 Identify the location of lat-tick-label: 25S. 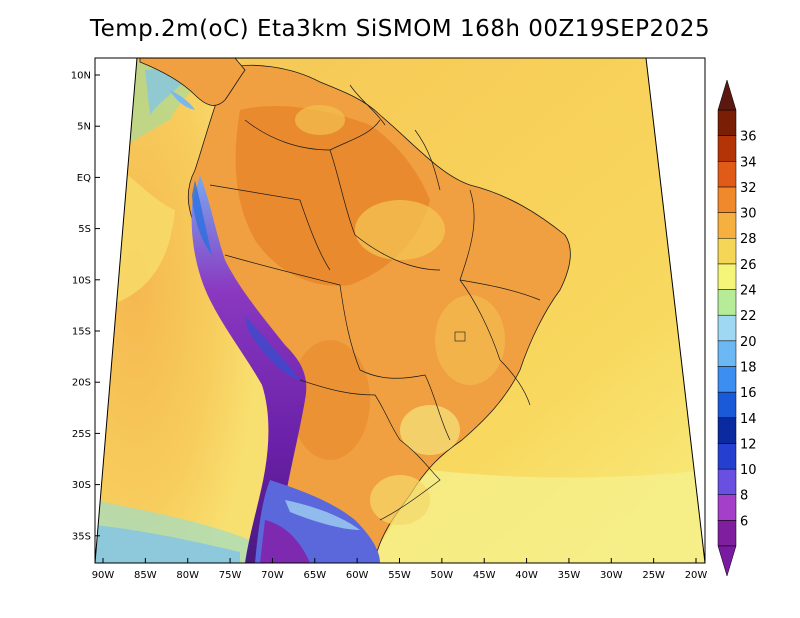
(81, 434).